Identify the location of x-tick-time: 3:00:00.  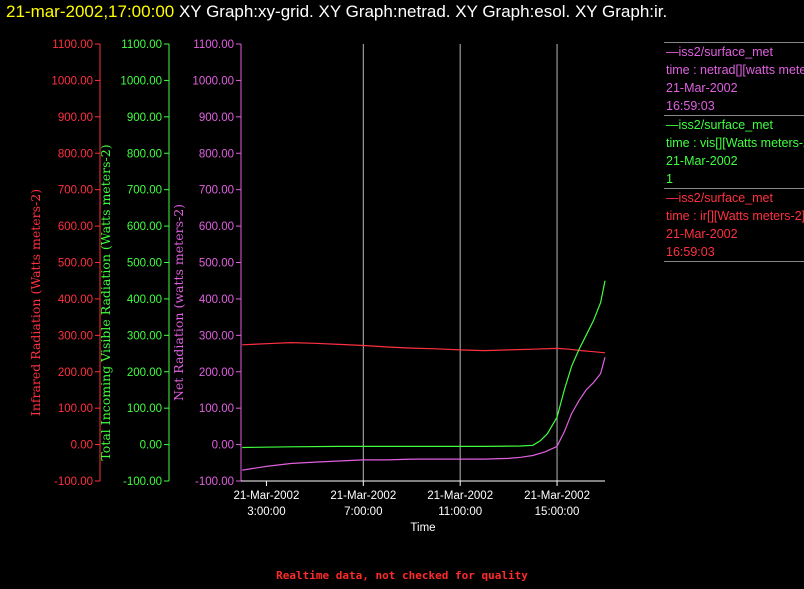
(266, 512).